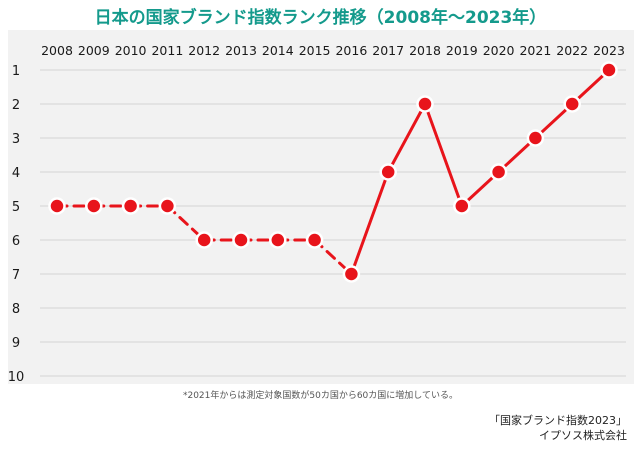 The height and width of the screenshot is (454, 641). What do you see at coordinates (16, 105) in the screenshot?
I see `y-tick-label: 2` at bounding box center [16, 105].